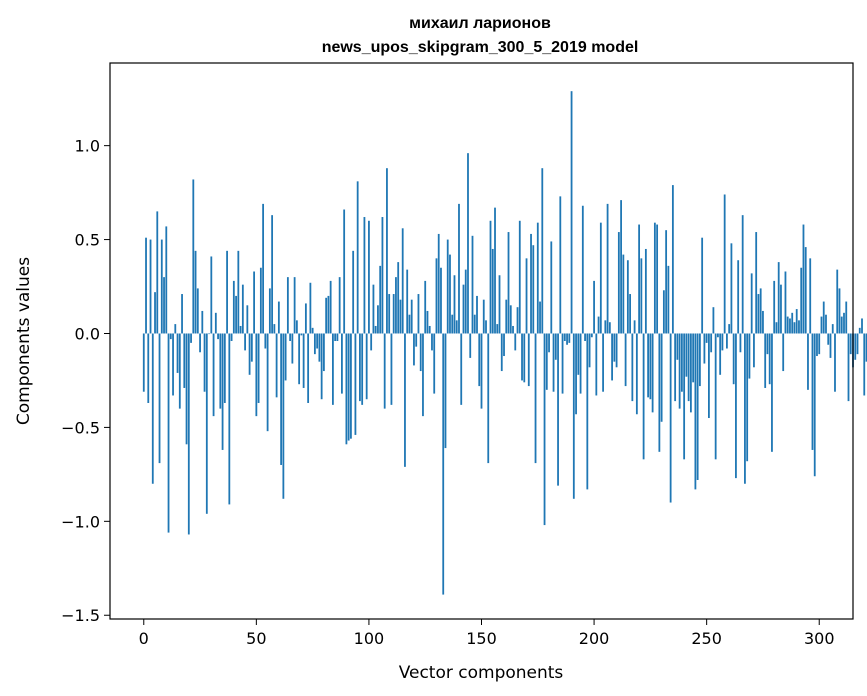 This screenshot has width=867, height=696. Describe the element at coordinates (85, 381) in the screenshot. I see `y-axis-ticks: −1.5 −1.0 −0.5 0.0 0.5 1.0` at that location.